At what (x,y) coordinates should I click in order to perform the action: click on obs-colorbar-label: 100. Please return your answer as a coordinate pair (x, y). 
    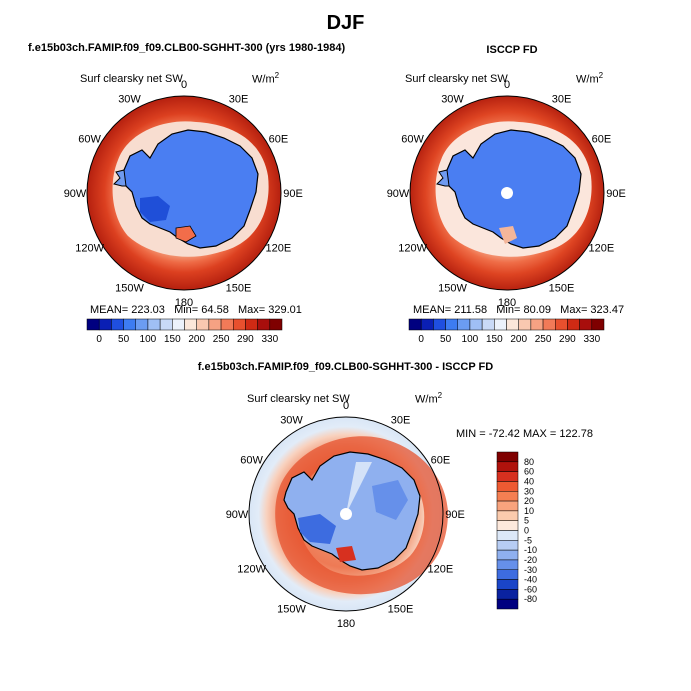
    Looking at the image, I should click on (470, 339).